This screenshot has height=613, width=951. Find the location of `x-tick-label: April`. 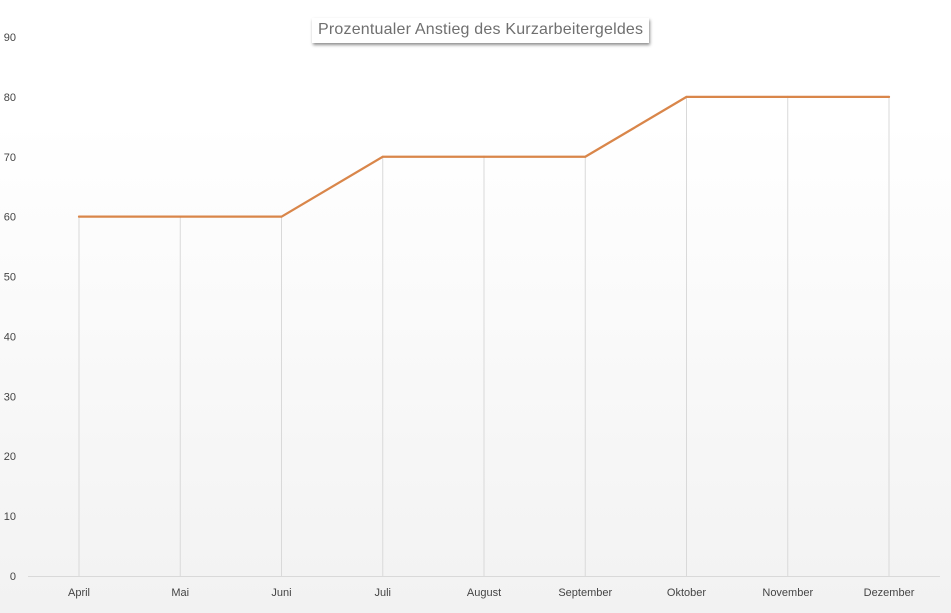

x-tick-label: April is located at coordinates (79, 593).